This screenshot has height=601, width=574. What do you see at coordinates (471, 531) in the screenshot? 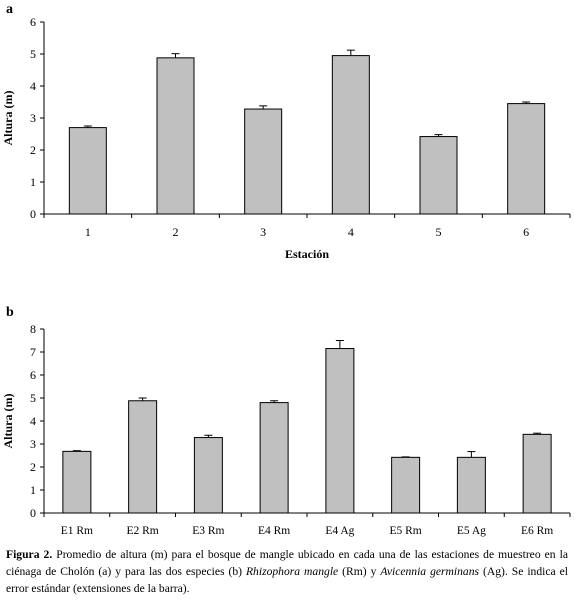
I see `x-tick-label: E5 Ag` at bounding box center [471, 531].